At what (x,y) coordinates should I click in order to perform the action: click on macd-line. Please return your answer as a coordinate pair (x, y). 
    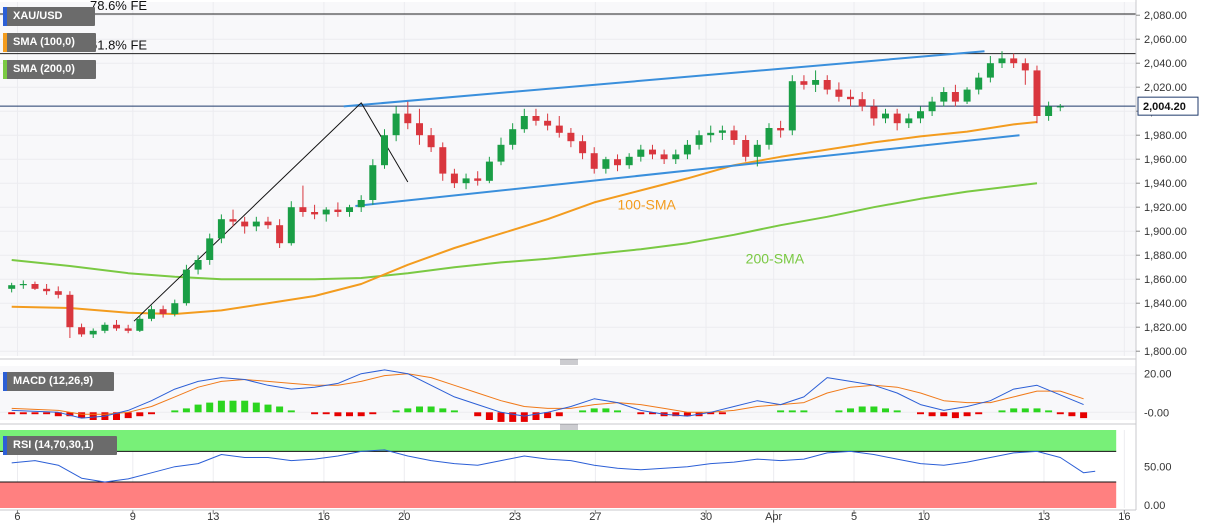
    Looking at the image, I should click on (547, 394).